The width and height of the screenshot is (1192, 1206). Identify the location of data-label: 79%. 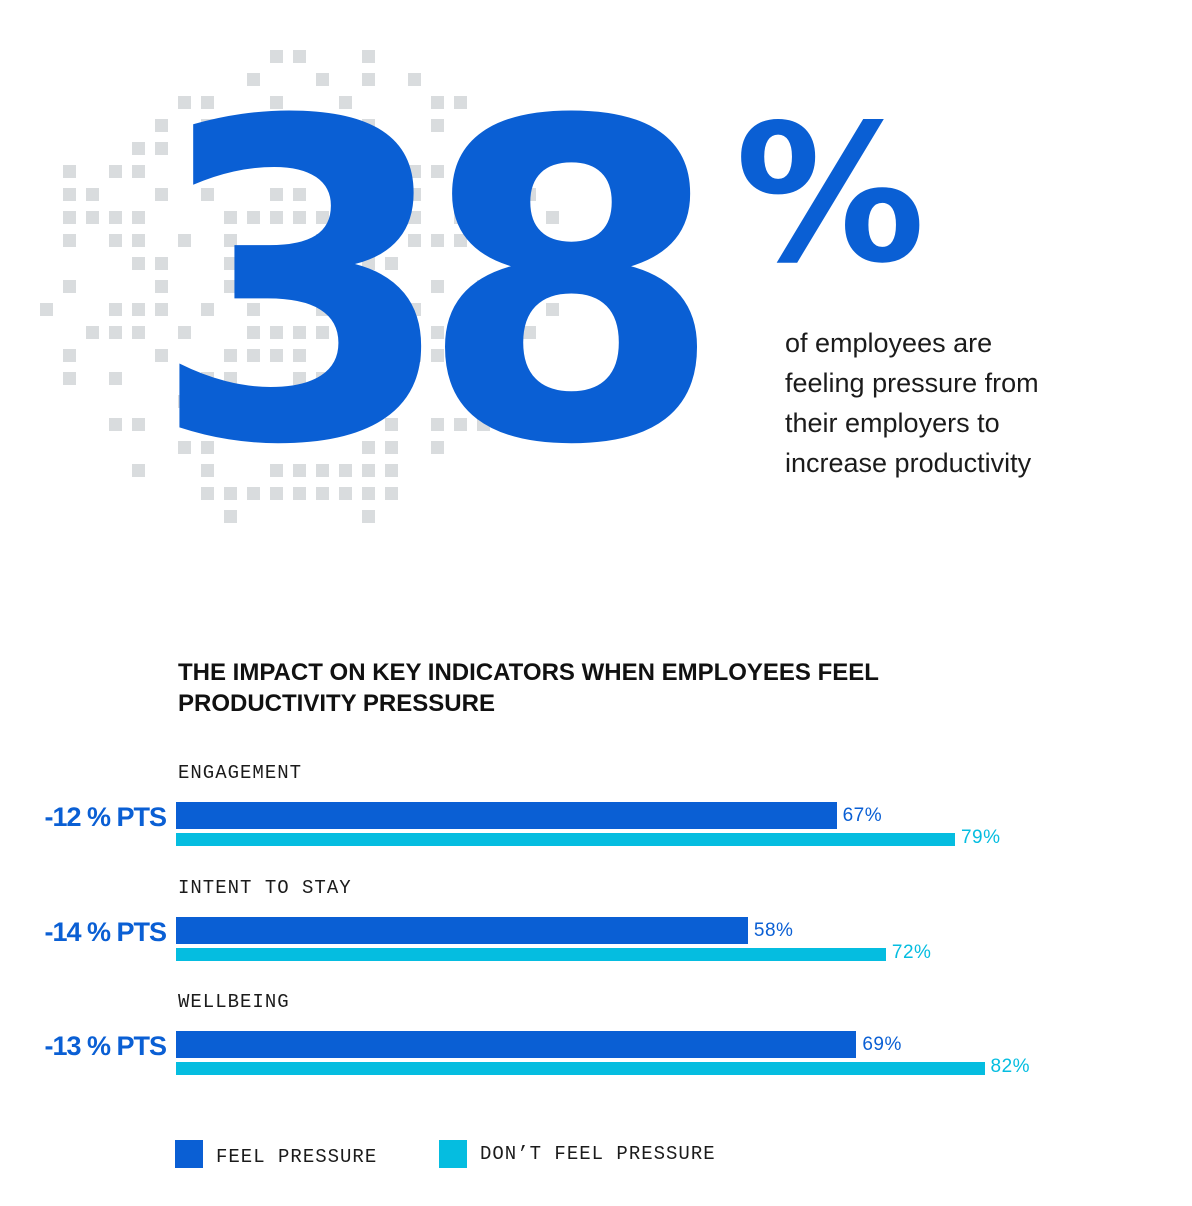
(980, 837).